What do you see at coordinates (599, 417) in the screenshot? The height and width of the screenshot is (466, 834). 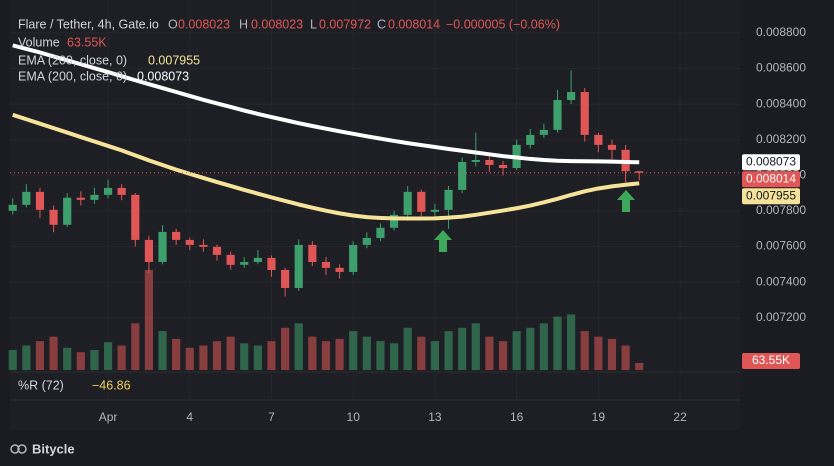 I see `x-tick-label: 19` at bounding box center [599, 417].